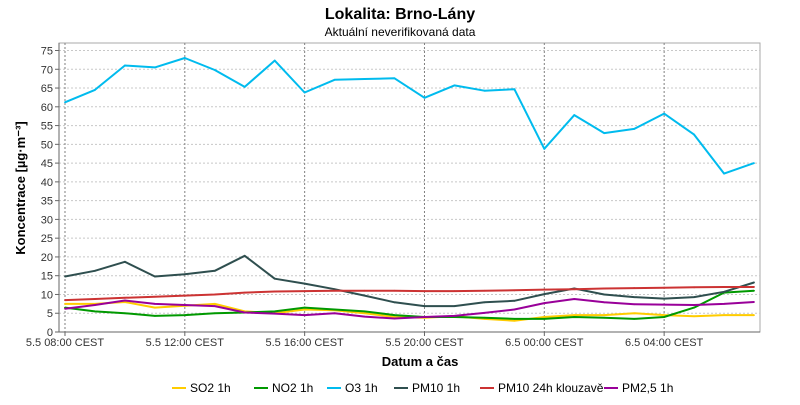  Describe the element at coordinates (50, 333) in the screenshot. I see `y-tick-label: 0` at that location.